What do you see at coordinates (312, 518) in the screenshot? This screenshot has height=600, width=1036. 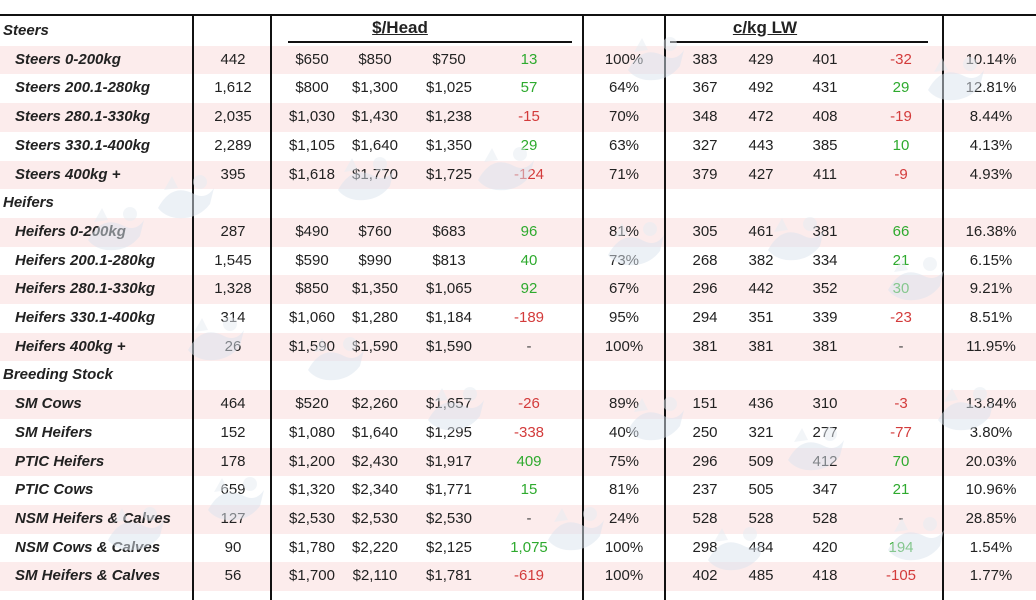 I see `price-min-cell: $2,530` at bounding box center [312, 518].